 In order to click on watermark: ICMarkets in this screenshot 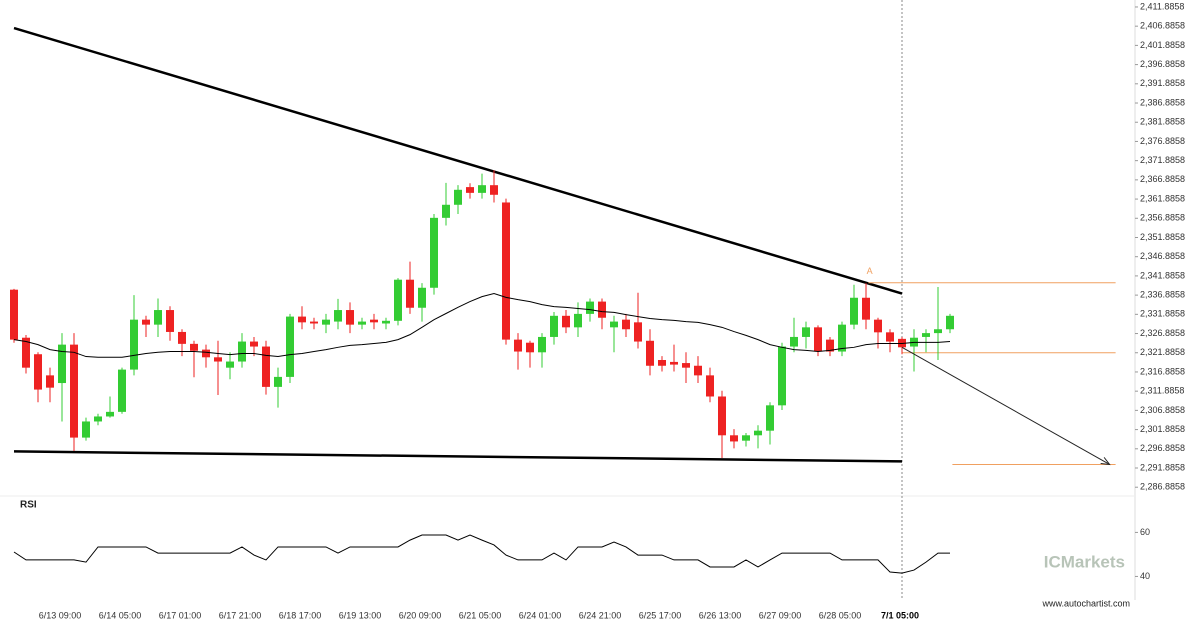, I will do `click(1084, 561)`.